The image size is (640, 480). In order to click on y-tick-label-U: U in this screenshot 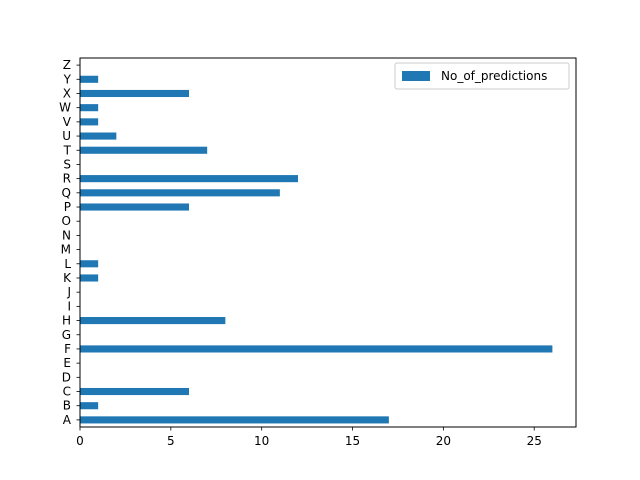, I will do `click(66, 136)`.